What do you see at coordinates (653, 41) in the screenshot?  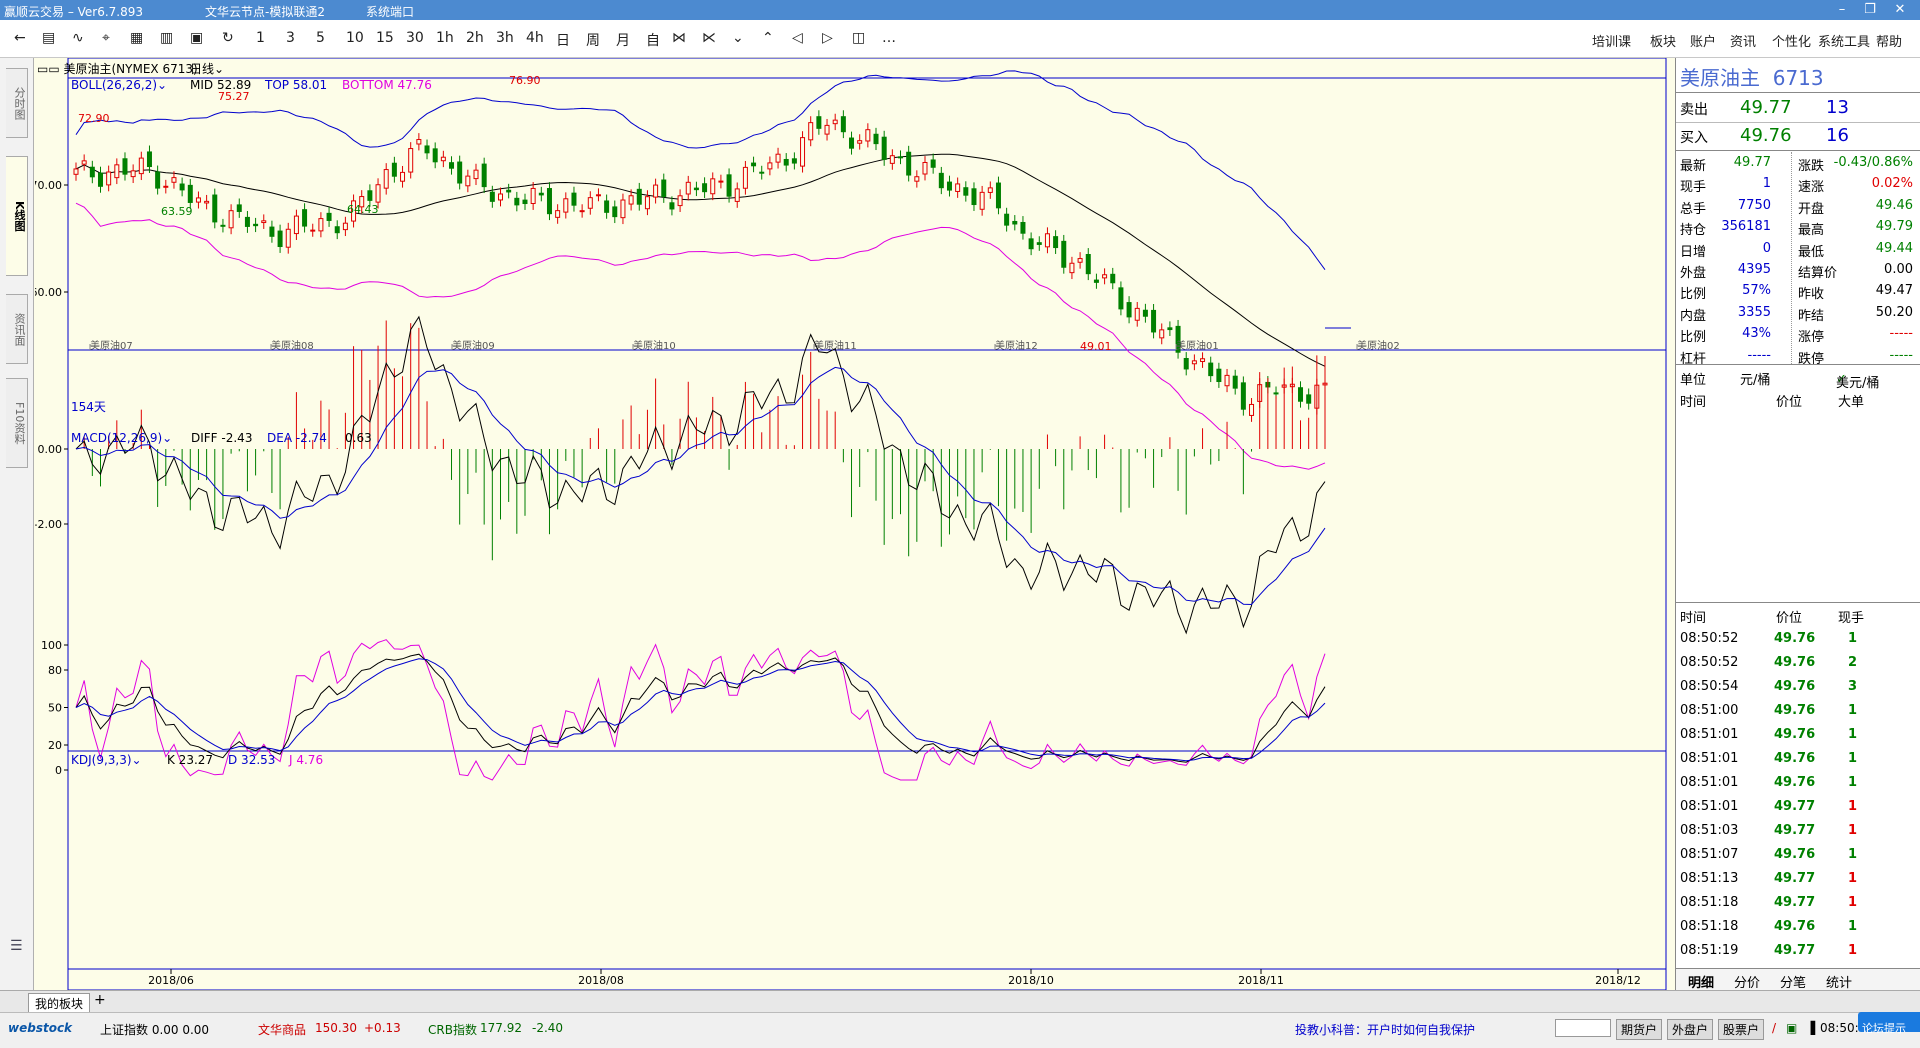 I see `period-button-13: 自` at bounding box center [653, 41].